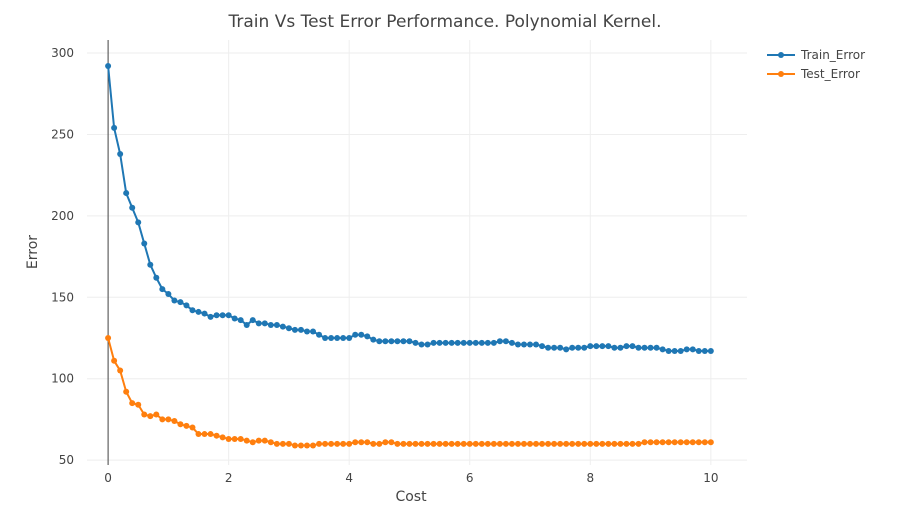 The width and height of the screenshot is (898, 517). Describe the element at coordinates (62, 256) in the screenshot. I see `y-axis-ticks: 50 100 150 200 250 300` at that location.